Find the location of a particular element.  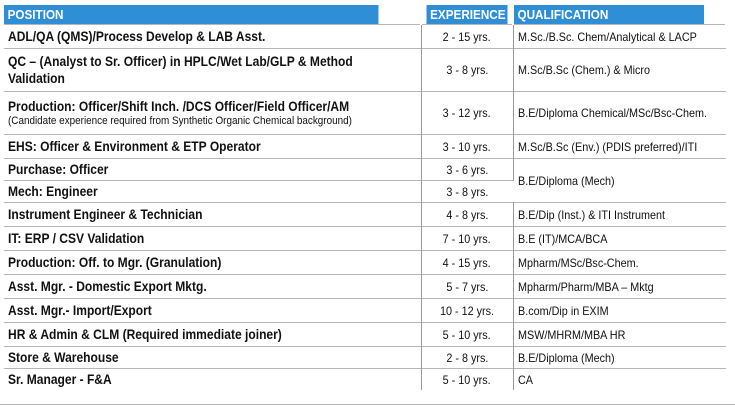

qualification-cell: M.Sc/B.Sc (Env.) (PDIS preferred)/ITI is located at coordinates (619, 146).